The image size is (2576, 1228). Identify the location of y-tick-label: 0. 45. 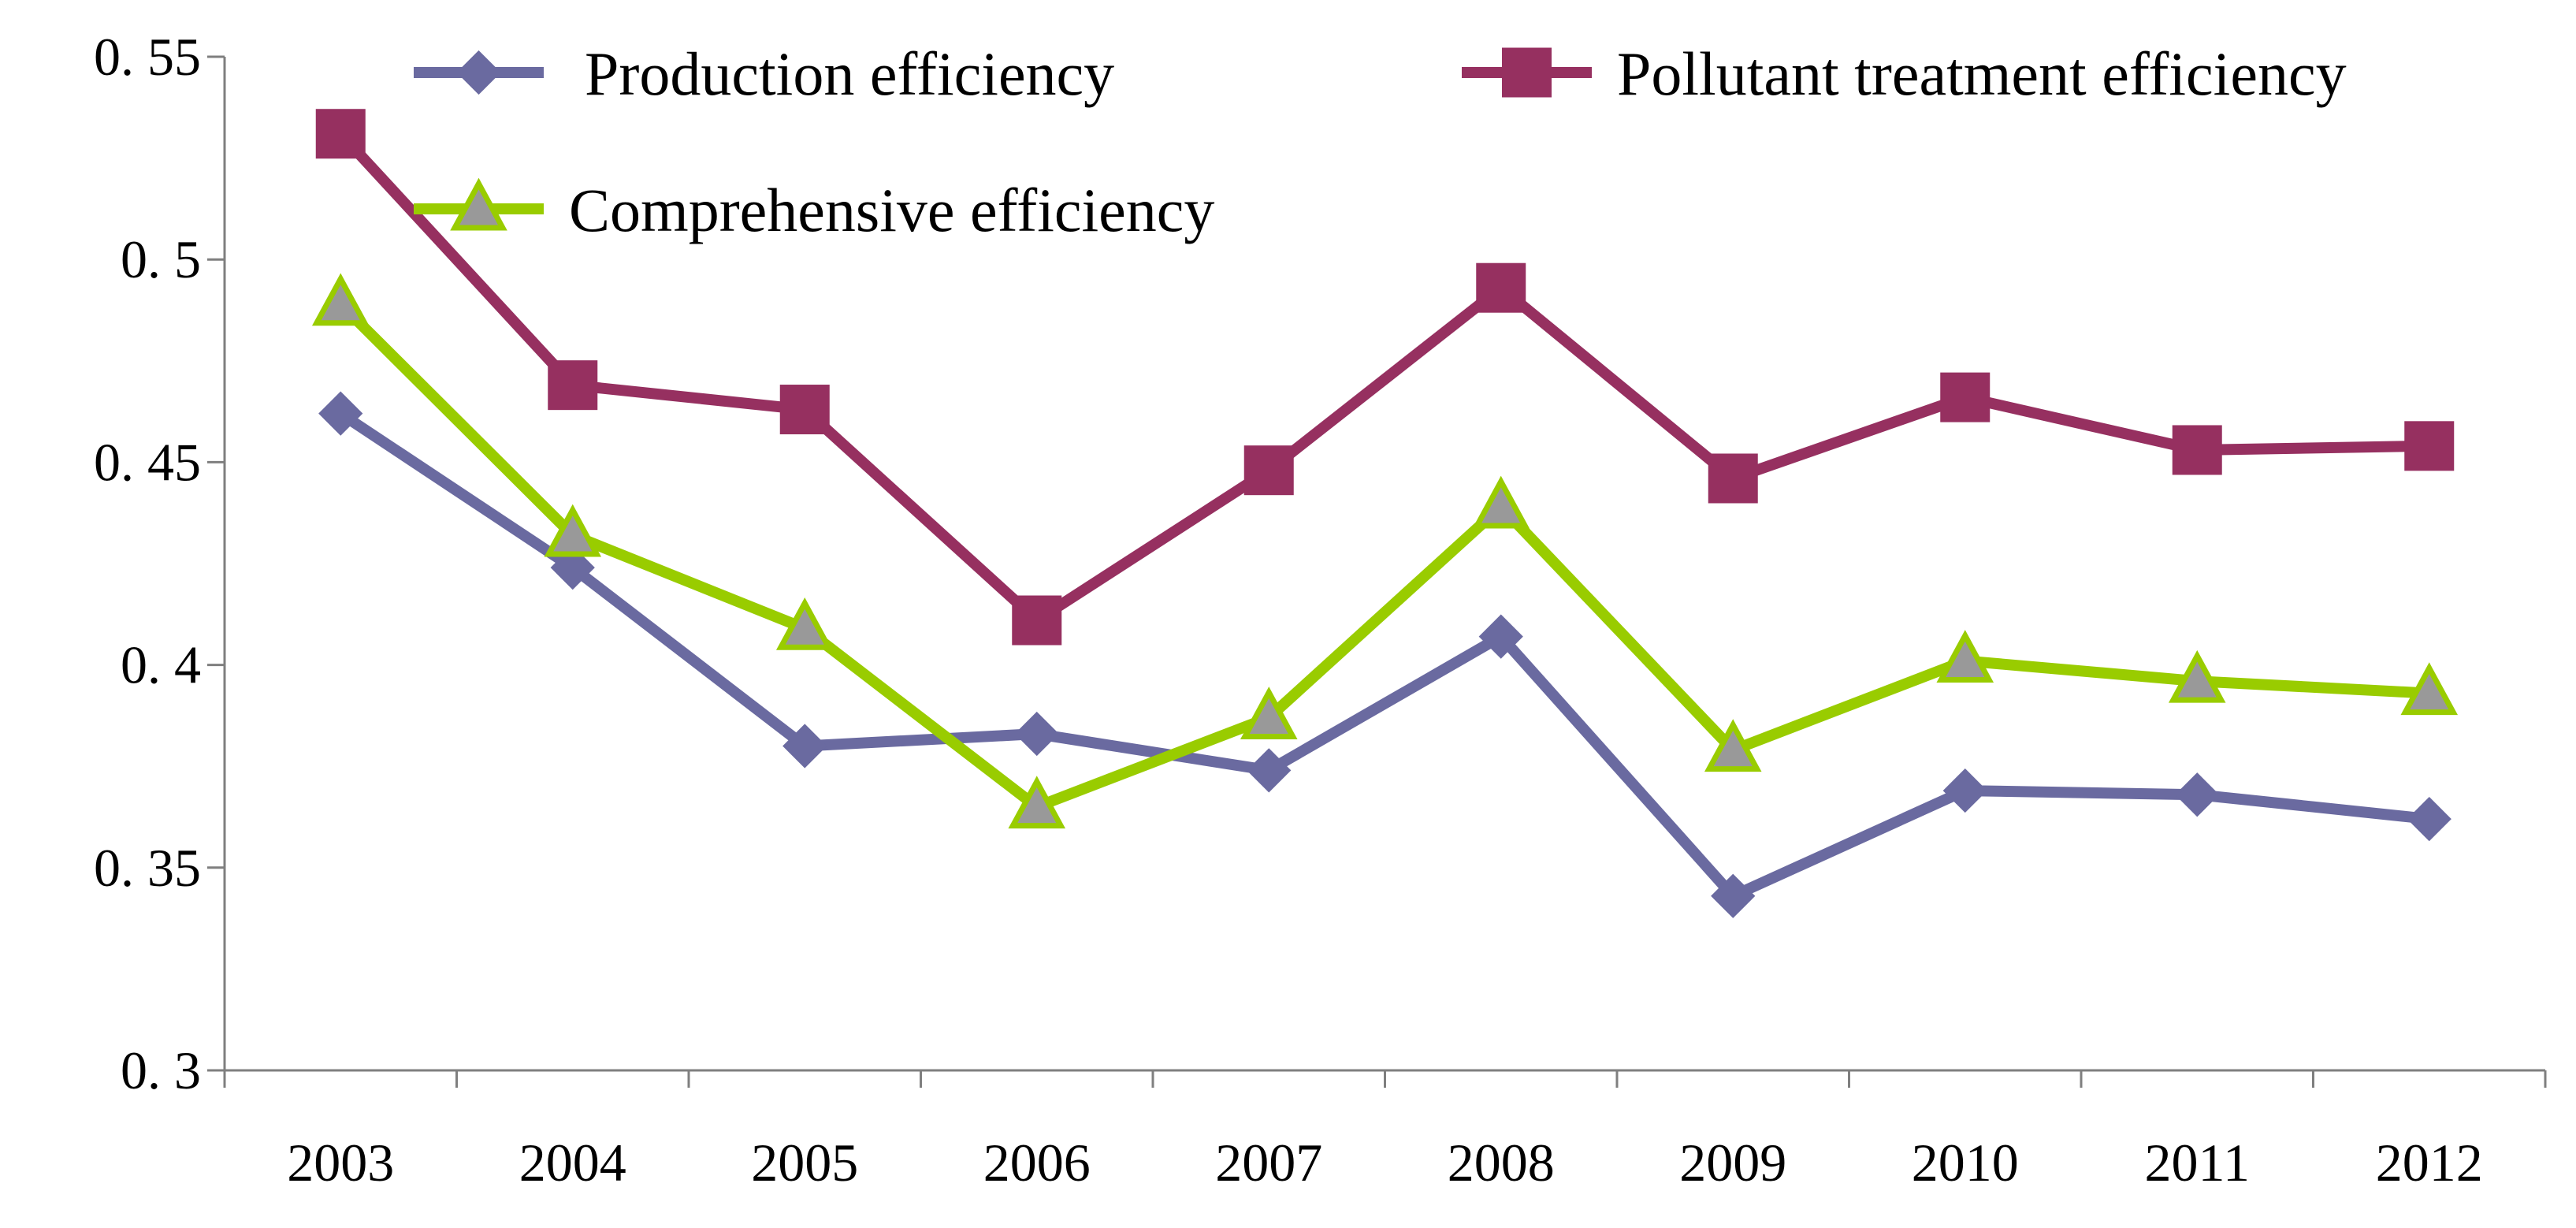
(147, 462).